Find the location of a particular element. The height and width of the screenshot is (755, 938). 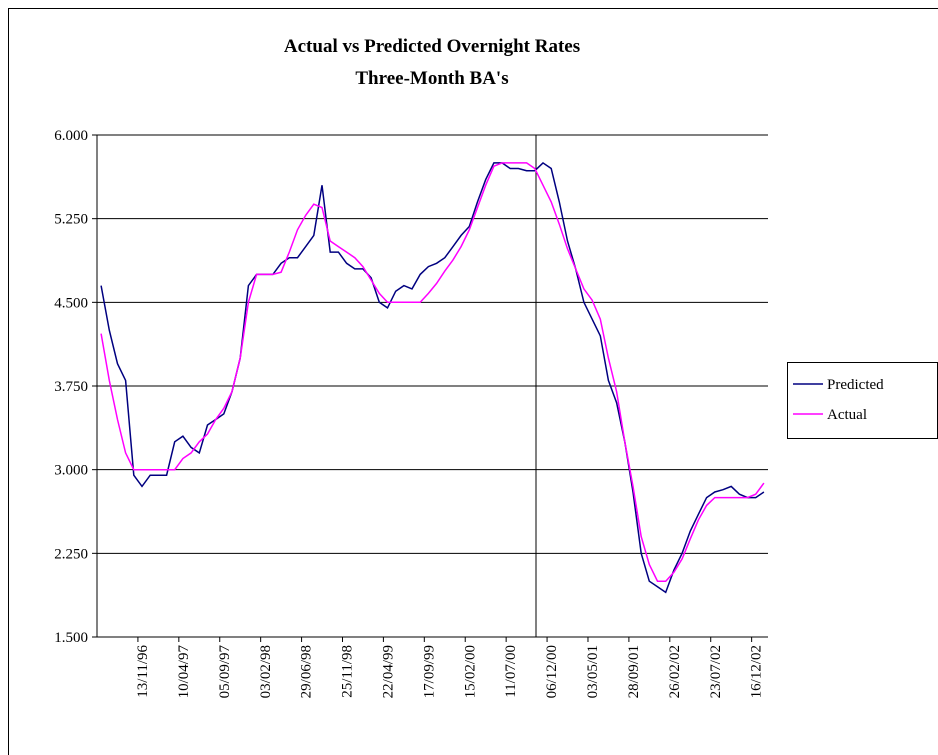

x-tick-label: 25/11/98 is located at coordinates (348, 671).